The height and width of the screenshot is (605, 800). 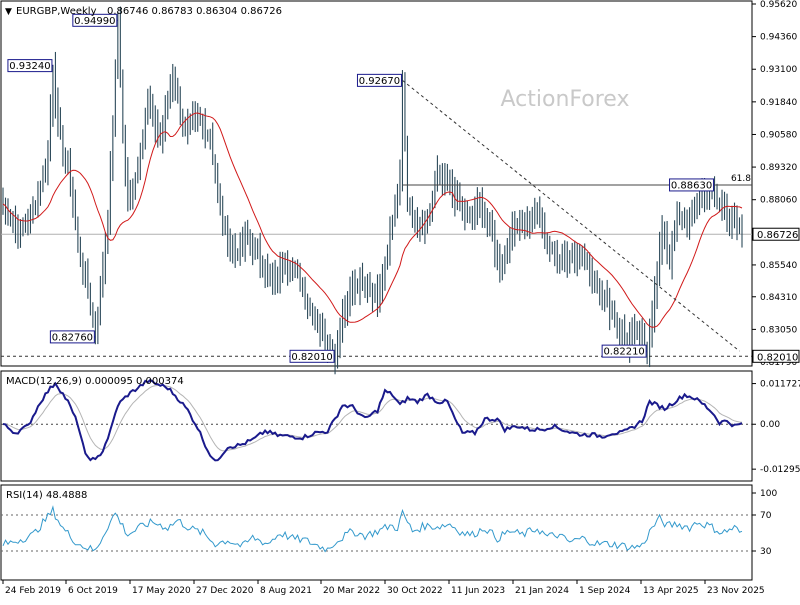 I want to click on price-ohlc-readout: 0.86746 0.86783 0.86304 0.86726, so click(x=194, y=11).